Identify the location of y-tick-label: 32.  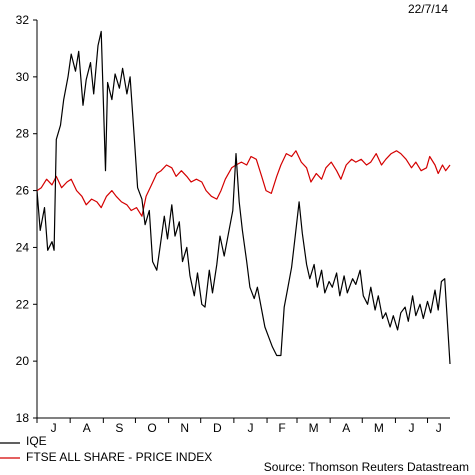
(23, 20).